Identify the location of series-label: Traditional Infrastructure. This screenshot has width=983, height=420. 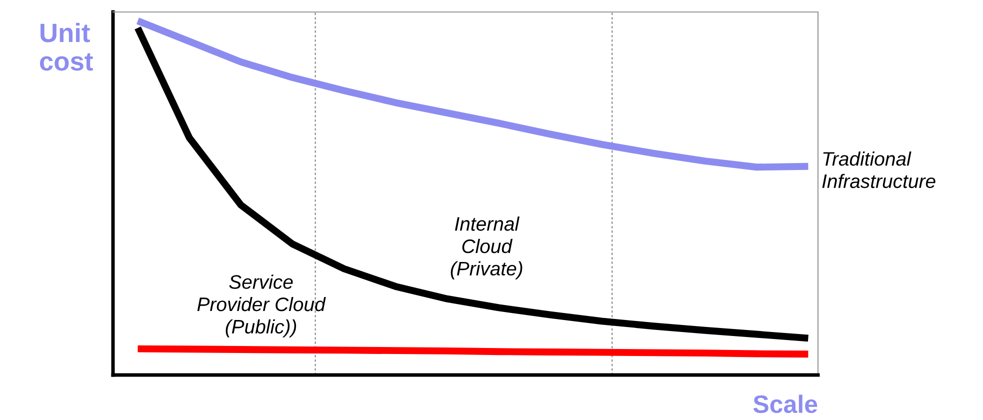
(879, 169).